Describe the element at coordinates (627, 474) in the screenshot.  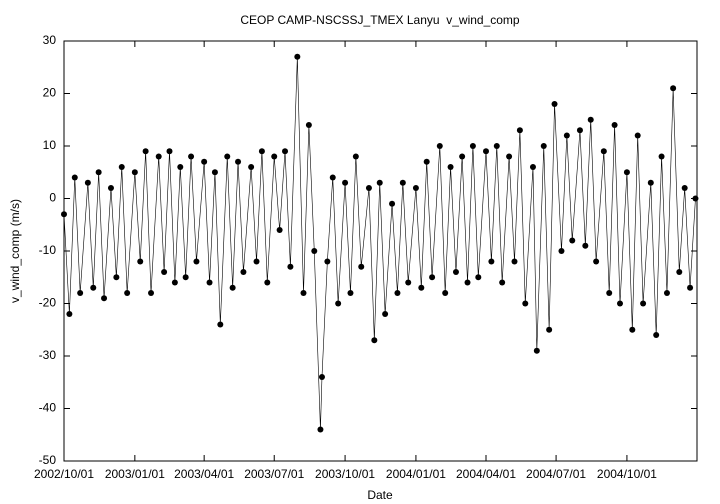
I see `x-tick-label: 2004/10/01` at that location.